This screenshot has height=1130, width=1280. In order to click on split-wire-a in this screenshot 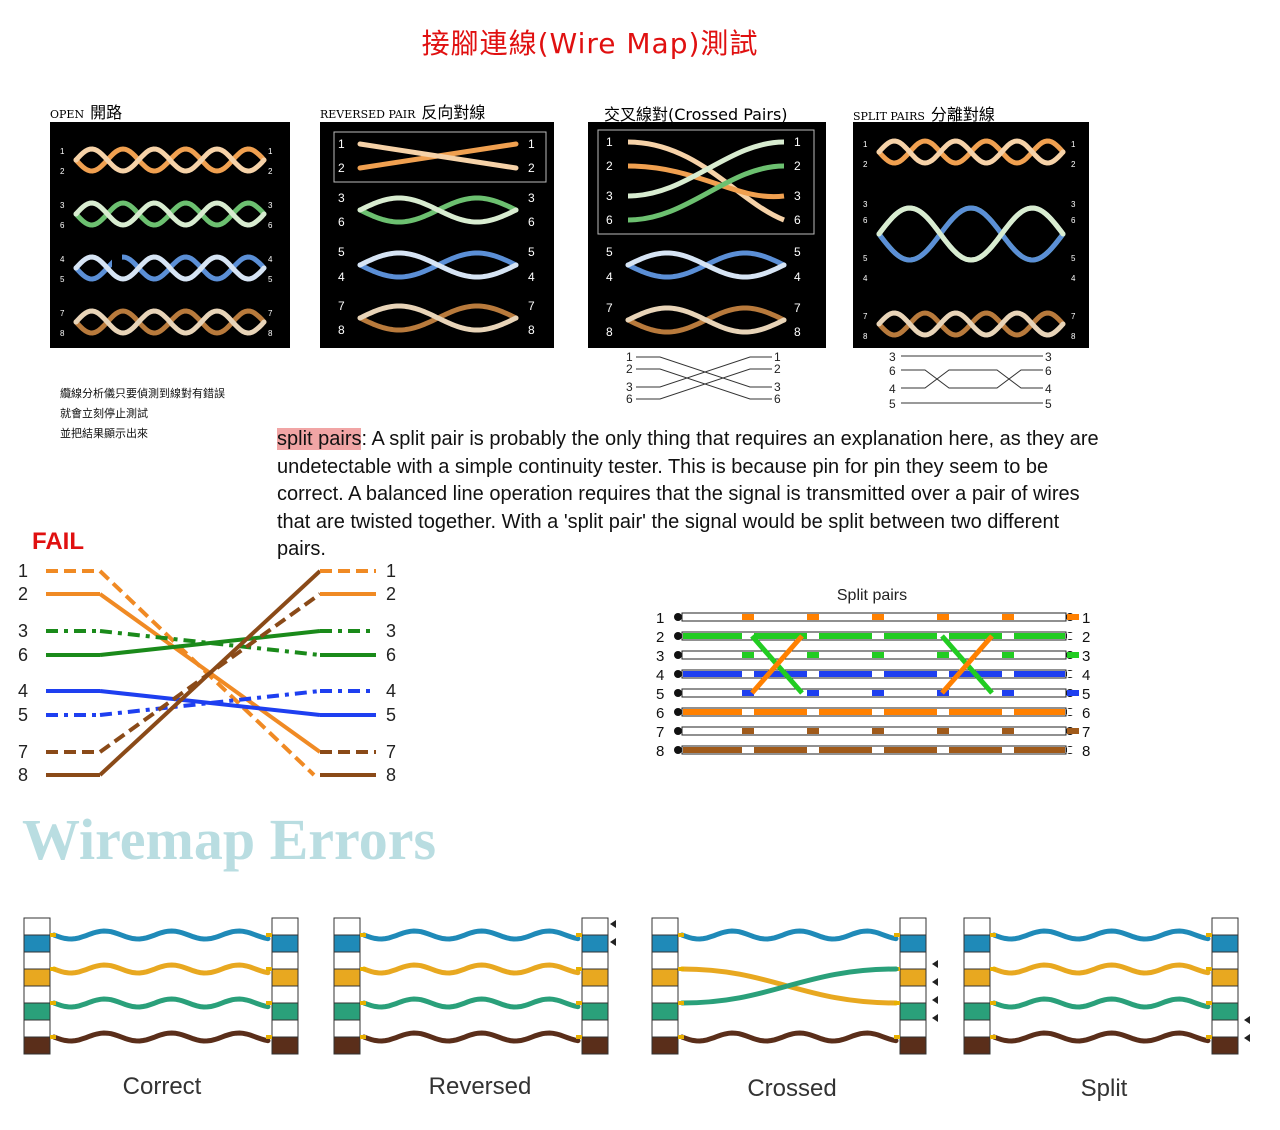, I will do `click(971, 234)`.